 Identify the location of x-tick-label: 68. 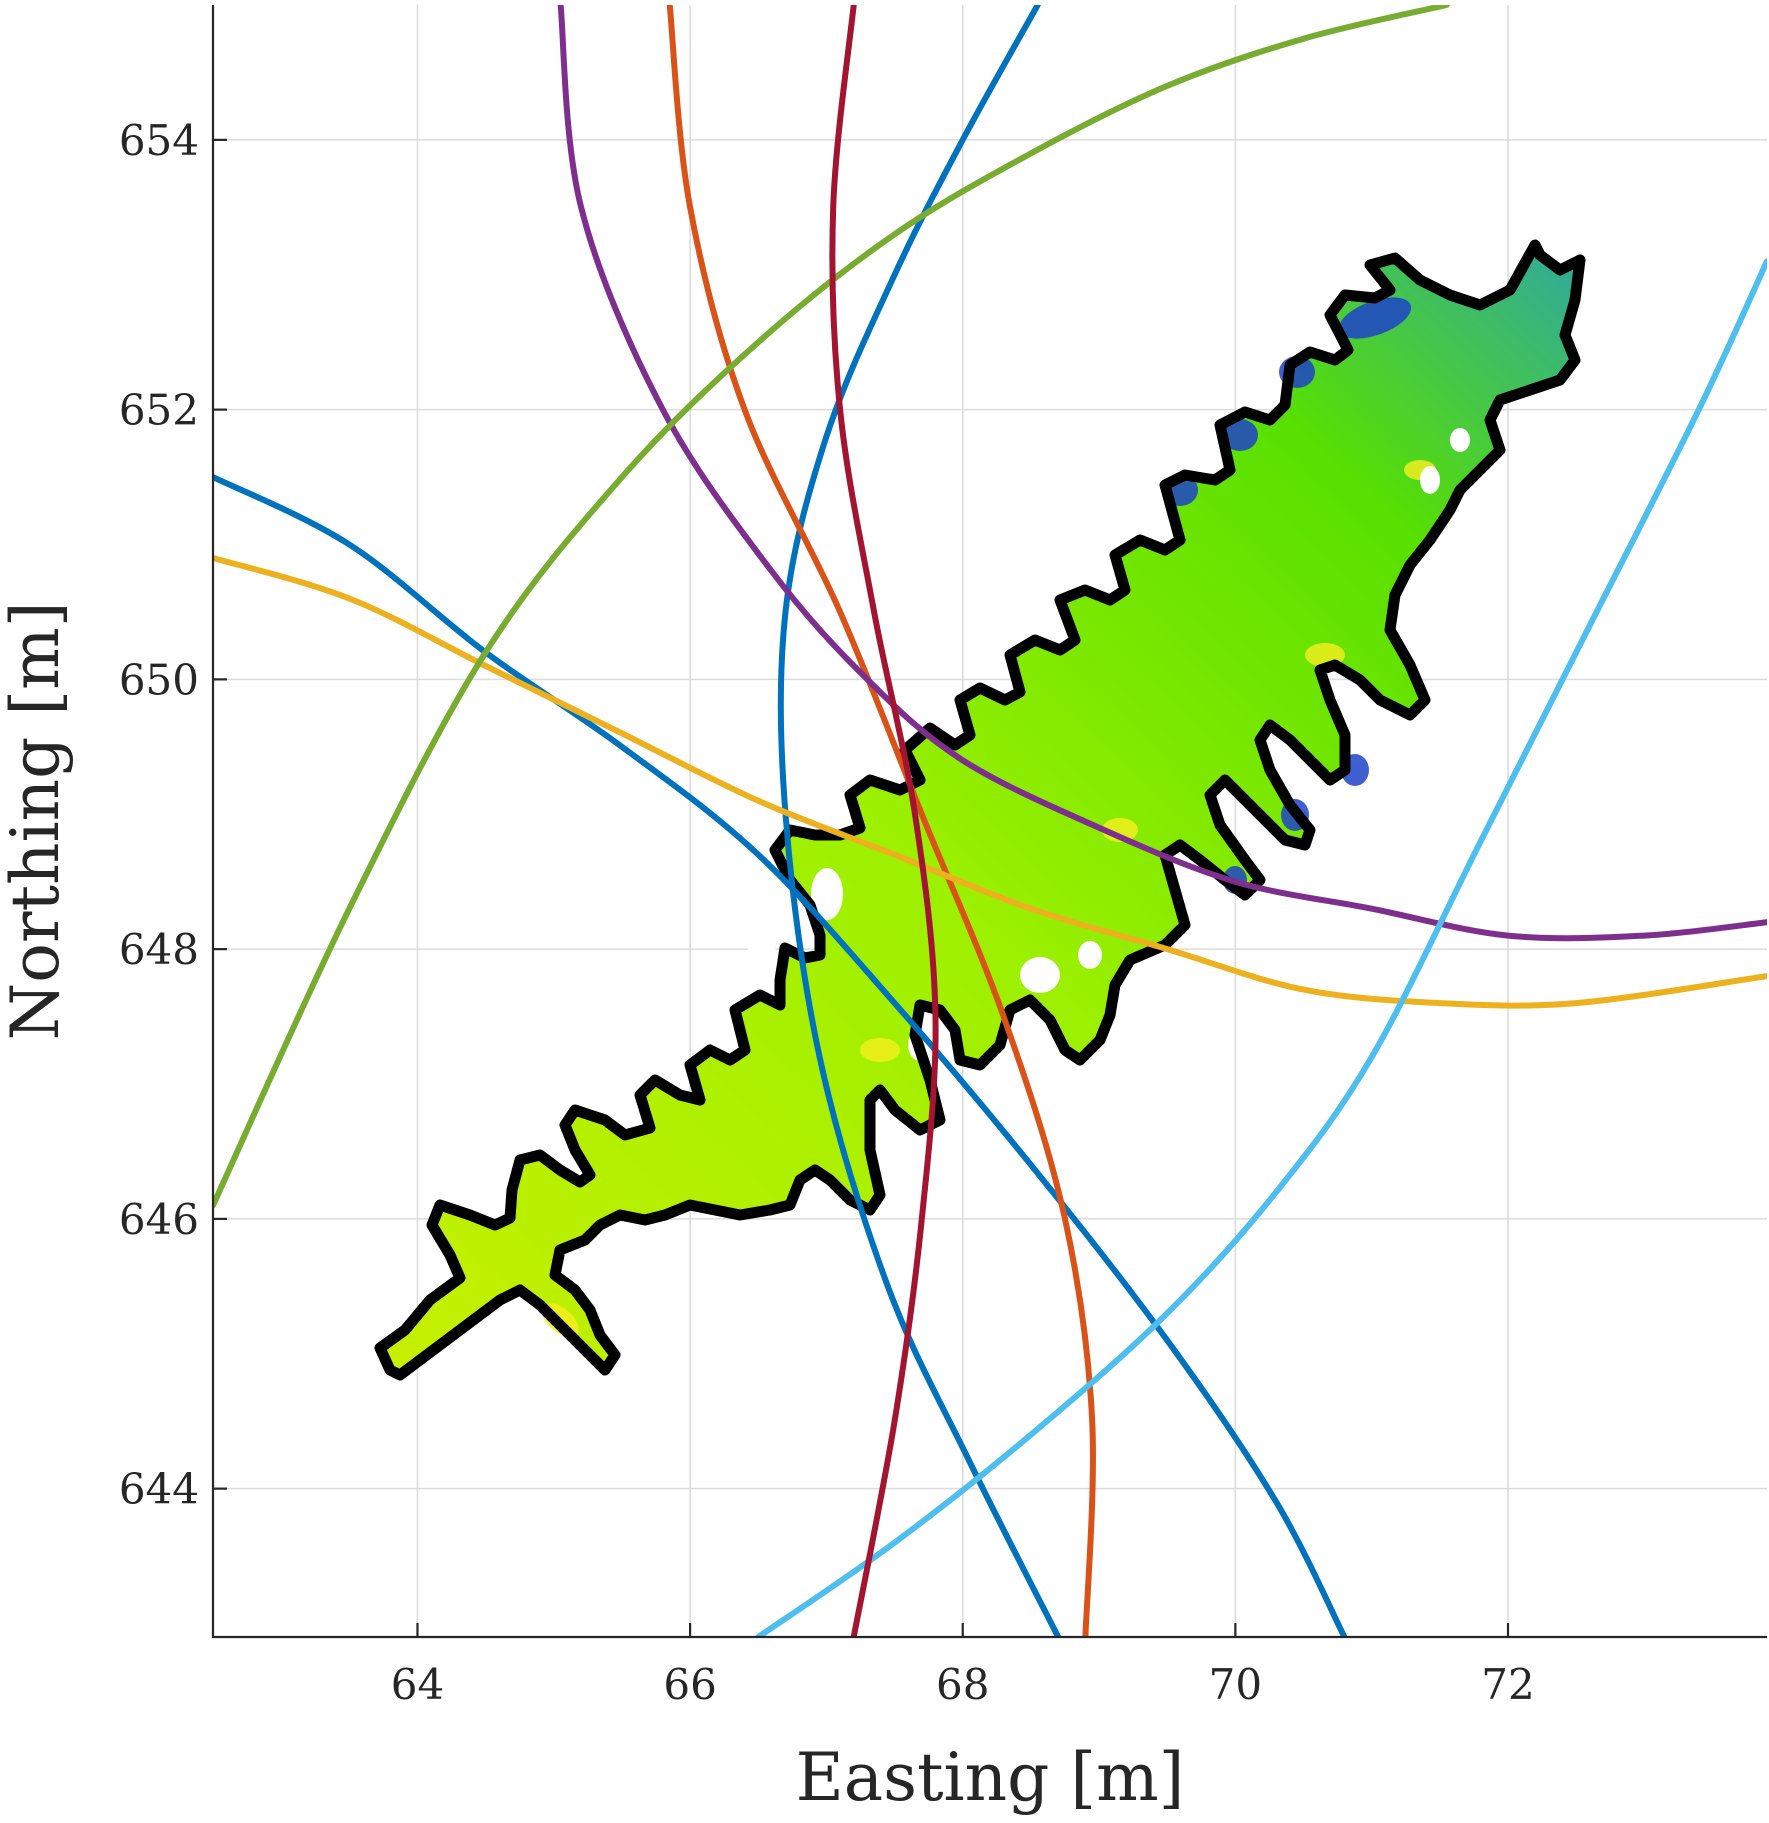
(962, 1684).